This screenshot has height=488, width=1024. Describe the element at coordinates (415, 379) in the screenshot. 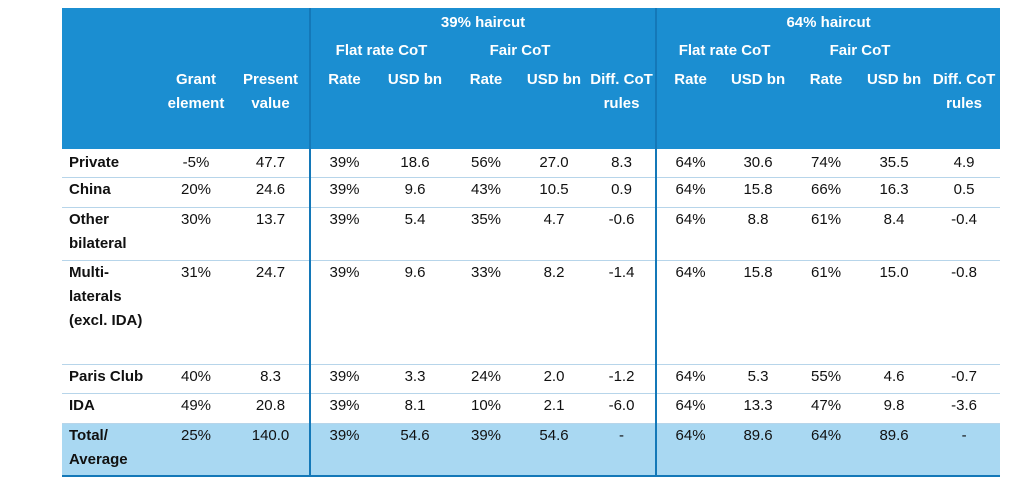

I see `cell-a-flat-usd: 3.3` at that location.